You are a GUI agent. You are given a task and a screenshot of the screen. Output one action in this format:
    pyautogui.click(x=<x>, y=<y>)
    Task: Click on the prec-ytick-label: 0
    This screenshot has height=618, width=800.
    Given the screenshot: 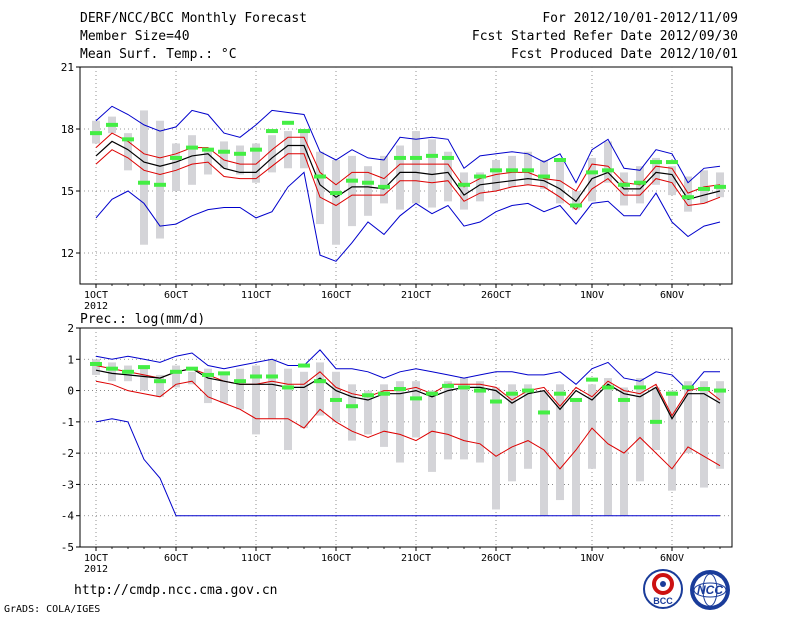 What is the action you would take?
    pyautogui.click(x=70, y=391)
    